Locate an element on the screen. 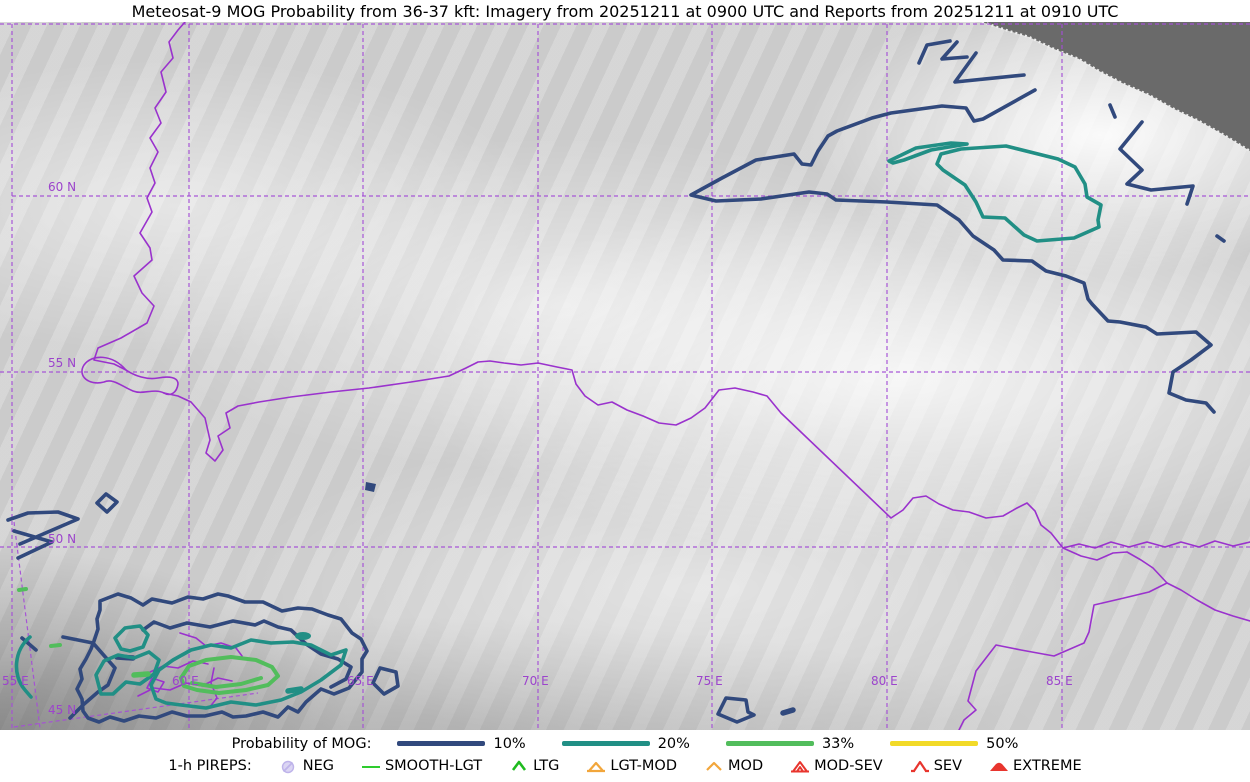  mog-10-line-swatch is located at coordinates (441, 743).